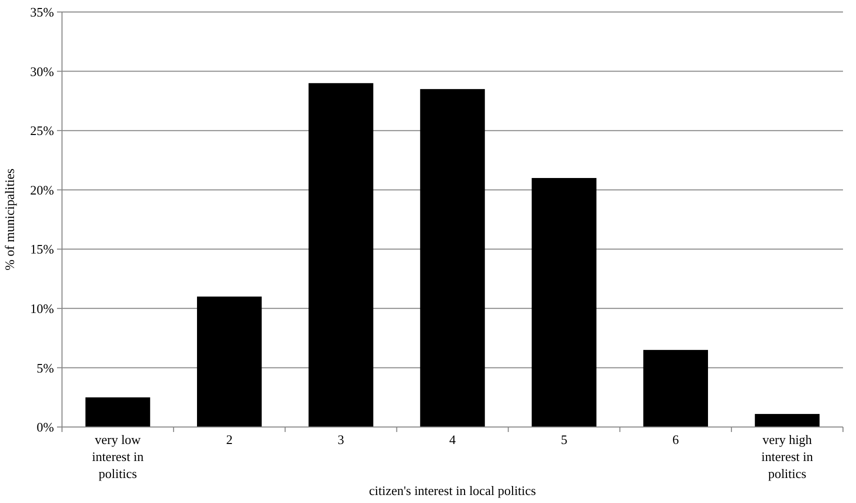 This screenshot has width=856, height=503. I want to click on x-tick-label: very high interest in politics, so click(787, 456).